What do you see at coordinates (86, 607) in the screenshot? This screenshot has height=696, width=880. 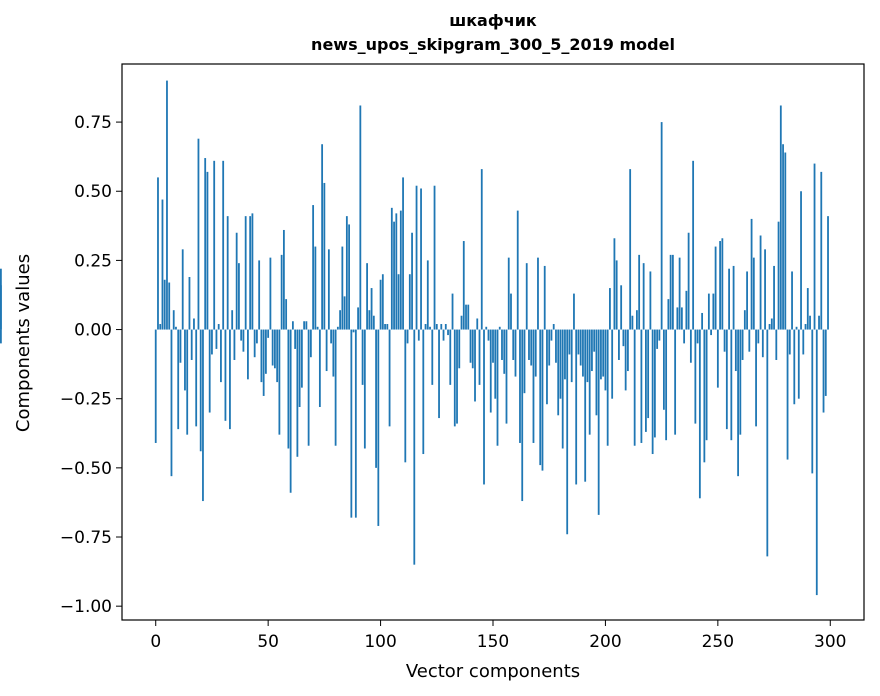 I see `y-tick-label: −1.00` at bounding box center [86, 607].